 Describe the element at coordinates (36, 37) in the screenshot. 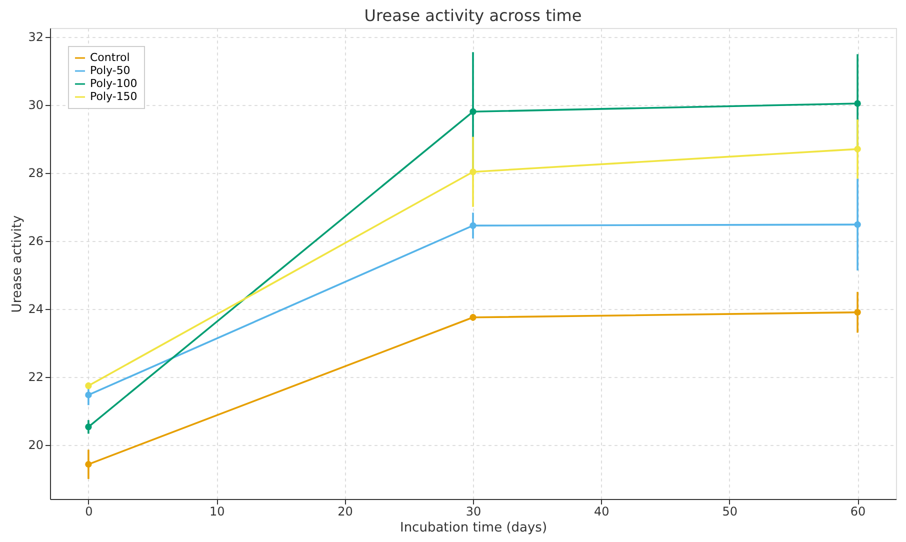

I see `y-tick-label: 32` at that location.